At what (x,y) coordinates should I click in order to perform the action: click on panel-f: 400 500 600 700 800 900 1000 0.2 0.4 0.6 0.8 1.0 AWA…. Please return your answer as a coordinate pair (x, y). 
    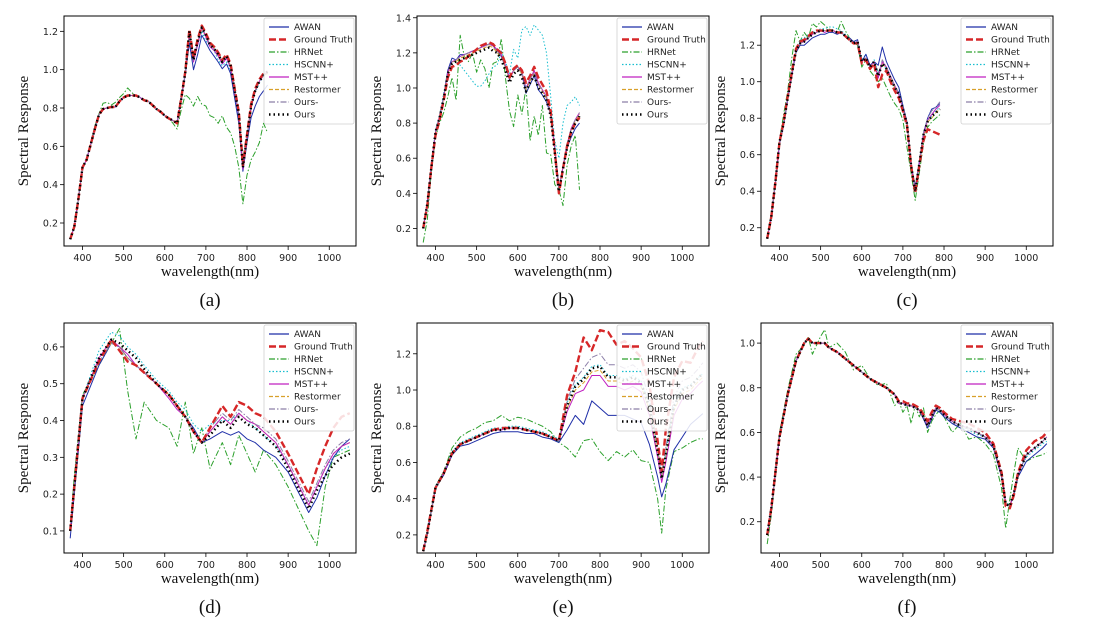
    Looking at the image, I should click on (883, 470).